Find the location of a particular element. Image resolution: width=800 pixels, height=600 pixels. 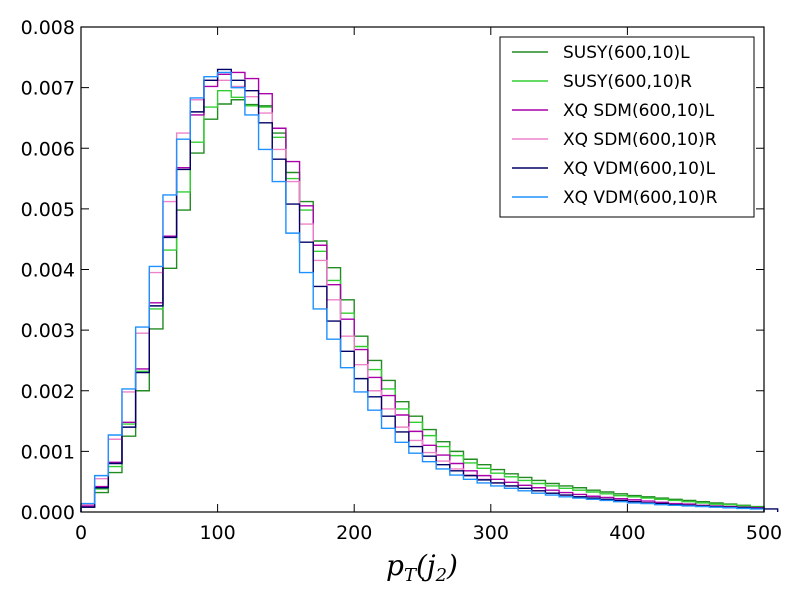

x-tick-label: 0 is located at coordinates (81, 533).